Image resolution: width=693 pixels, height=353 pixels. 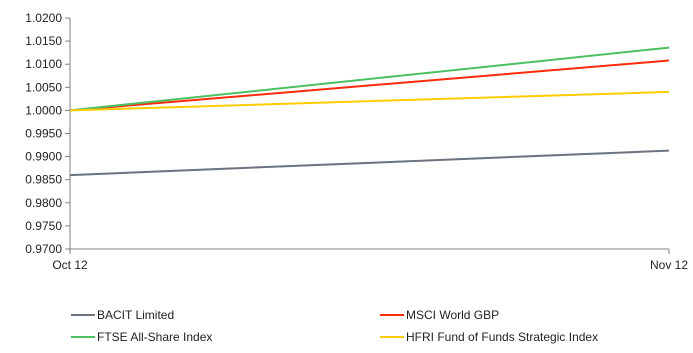 I want to click on y-tick-label: 1.0000, so click(x=43, y=110).